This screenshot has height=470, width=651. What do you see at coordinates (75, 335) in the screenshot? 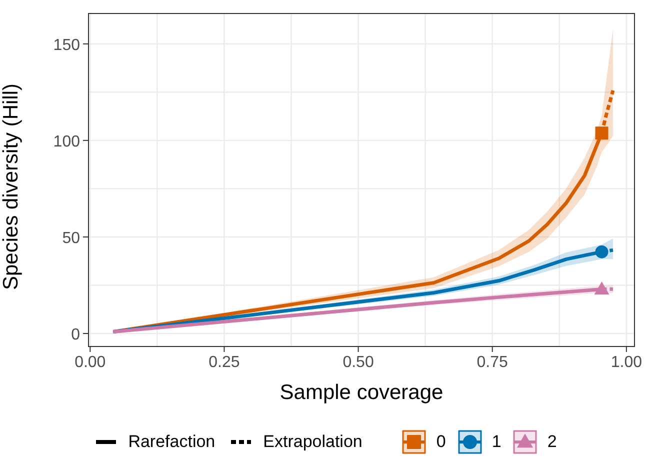
I see `y-tick-label: 0` at bounding box center [75, 335].